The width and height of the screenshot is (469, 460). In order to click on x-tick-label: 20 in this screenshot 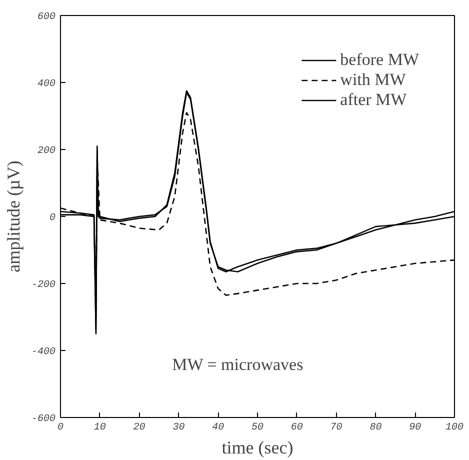, I will do `click(139, 428)`.